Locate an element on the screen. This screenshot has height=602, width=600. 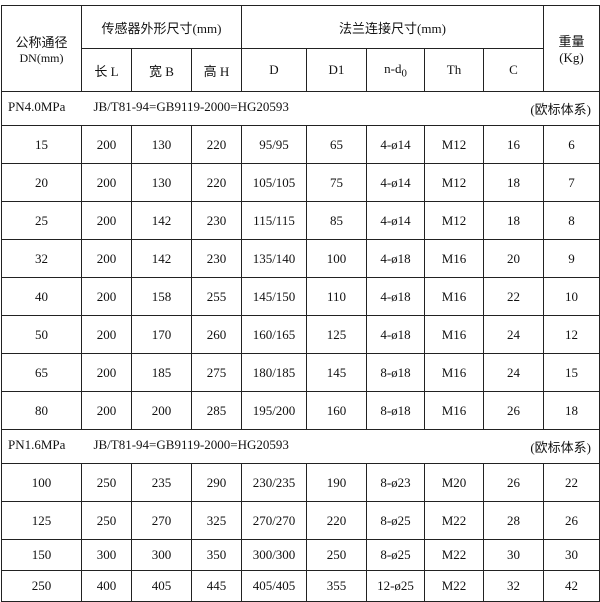
table-cell: 15 is located at coordinates (571, 372).